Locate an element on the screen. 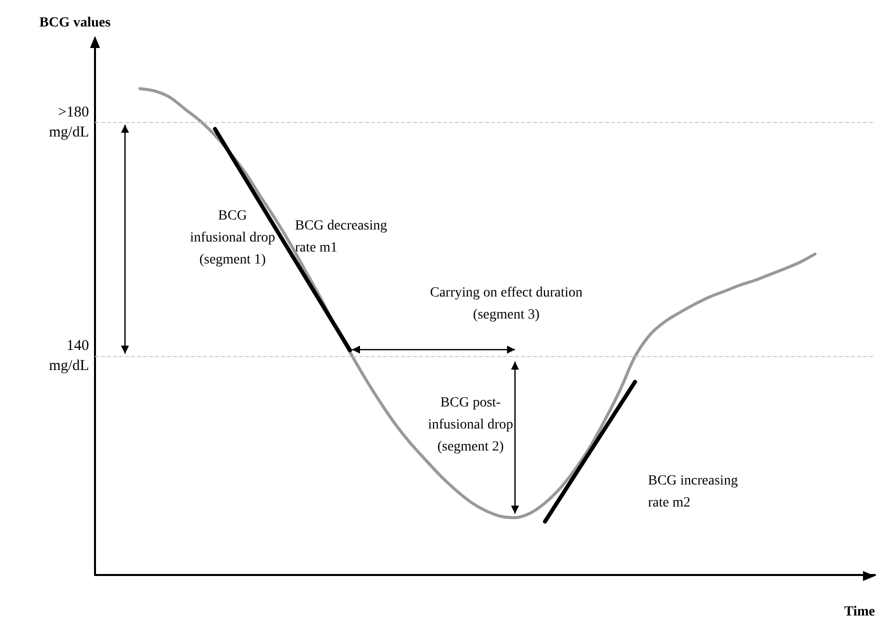 This screenshot has width=882, height=619. annotation: BCG post- infusional drop (segment 2) is located at coordinates (471, 425).